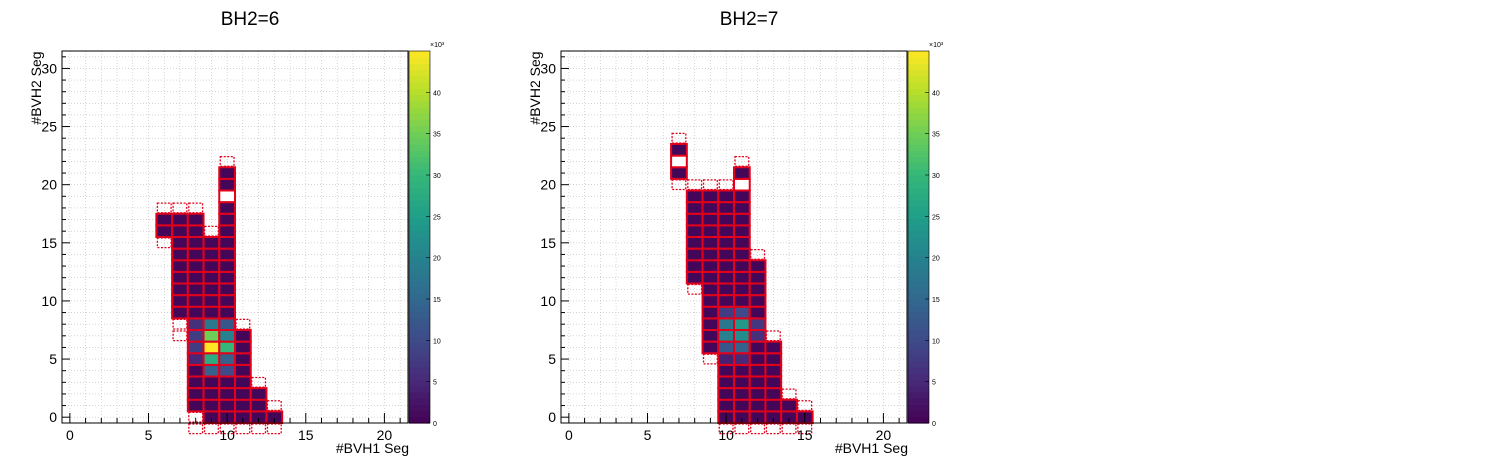 Image resolution: width=1498 pixels, height=475 pixels. I want to click on x-tick-label: 0, so click(569, 435).